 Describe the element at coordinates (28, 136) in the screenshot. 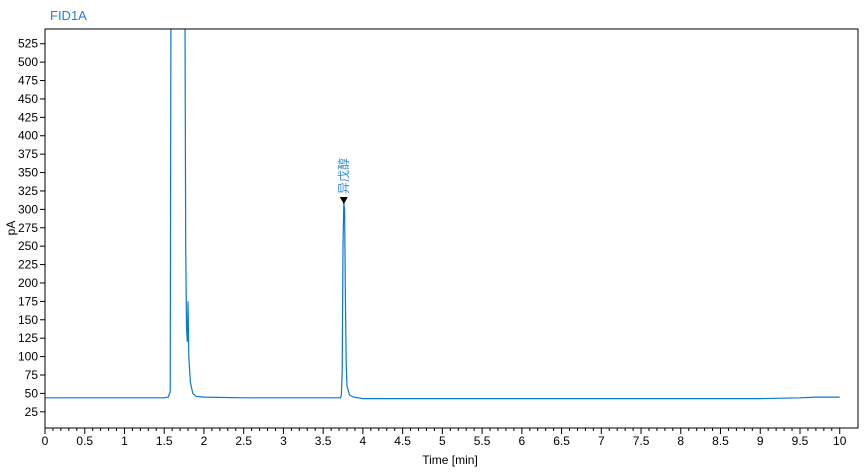

I see `y-tick-label: 400` at that location.